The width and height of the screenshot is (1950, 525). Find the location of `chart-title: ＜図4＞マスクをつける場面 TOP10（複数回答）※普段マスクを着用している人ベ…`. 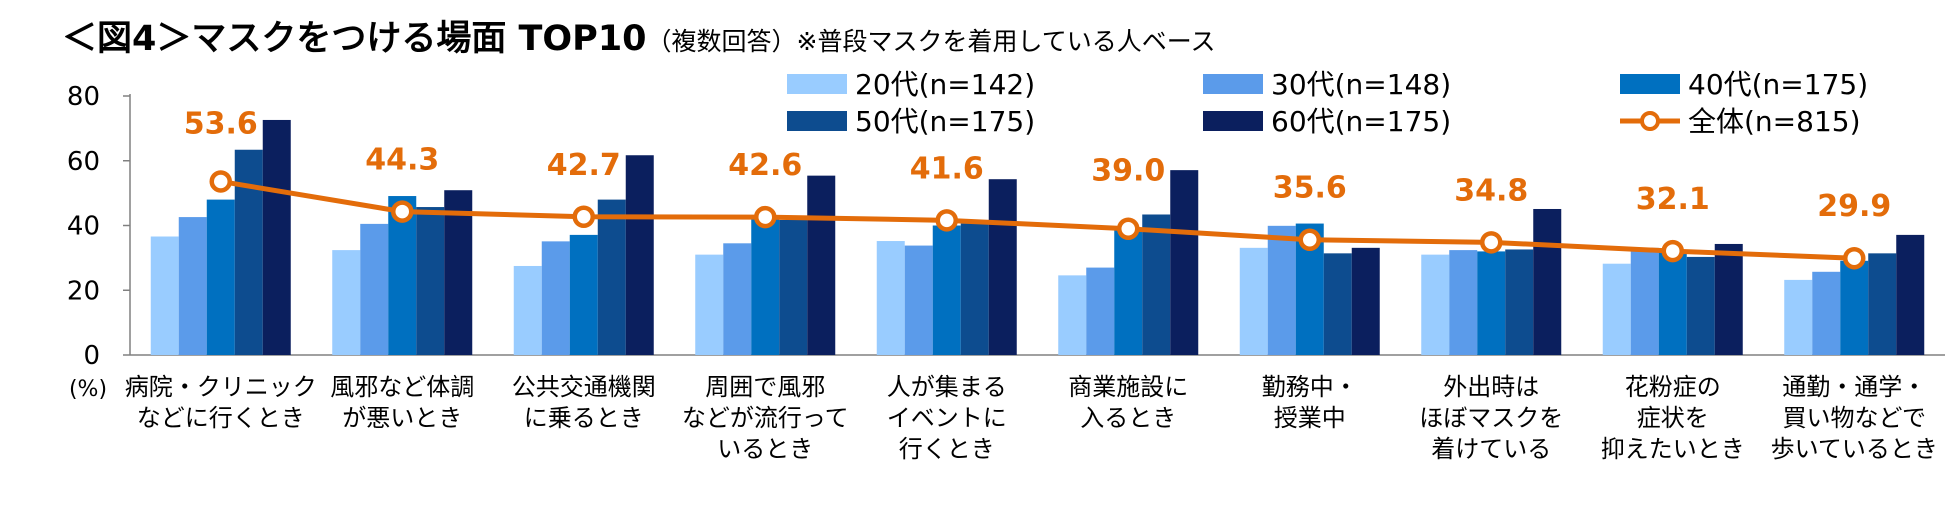

chart-title: ＜図4＞マスクをつける場面 TOP10（複数回答）※普段マスクを着用している人ベ… is located at coordinates (638, 35).